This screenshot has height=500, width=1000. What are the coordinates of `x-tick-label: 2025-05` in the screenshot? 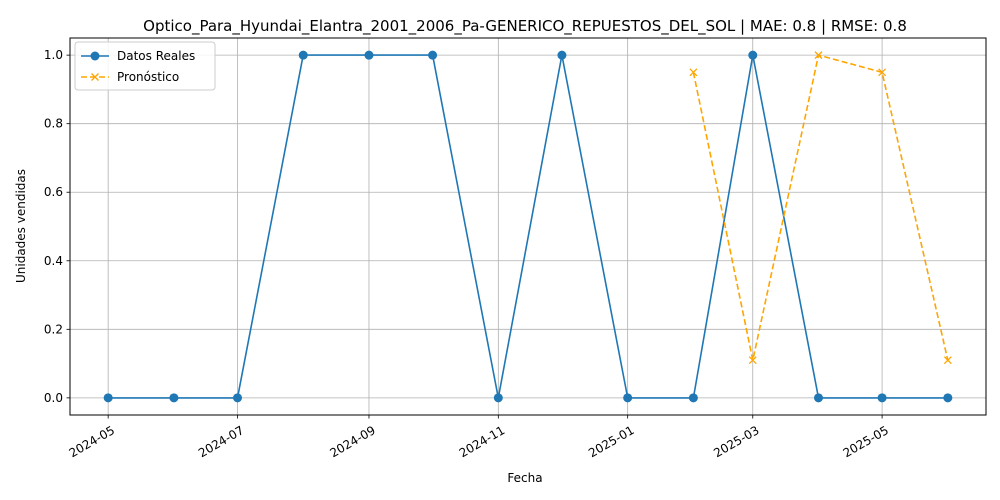 It's located at (866, 441).